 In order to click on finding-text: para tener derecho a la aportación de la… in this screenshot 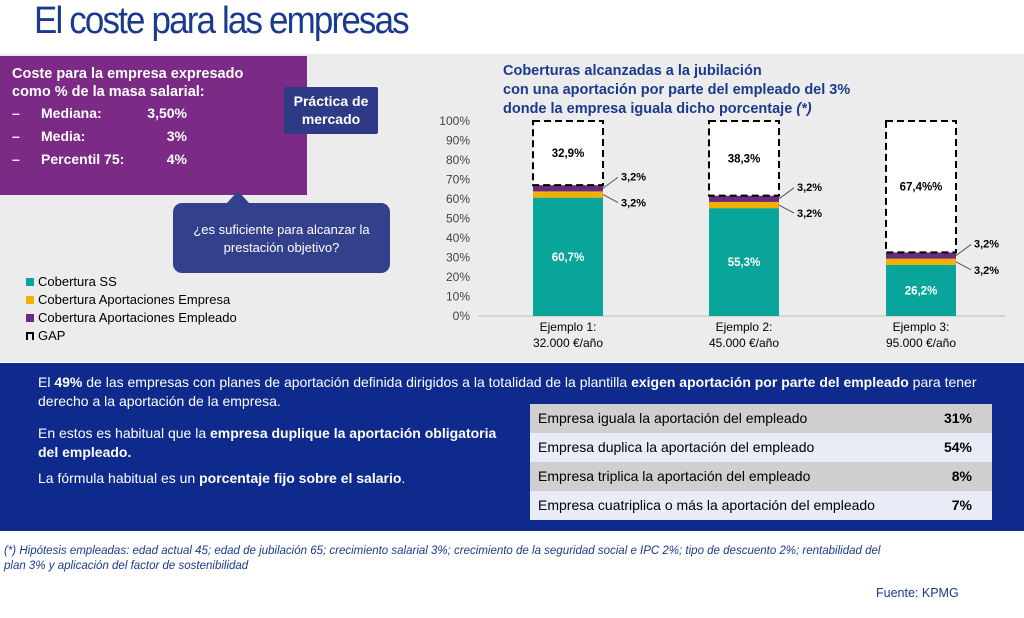, I will do `click(507, 391)`.